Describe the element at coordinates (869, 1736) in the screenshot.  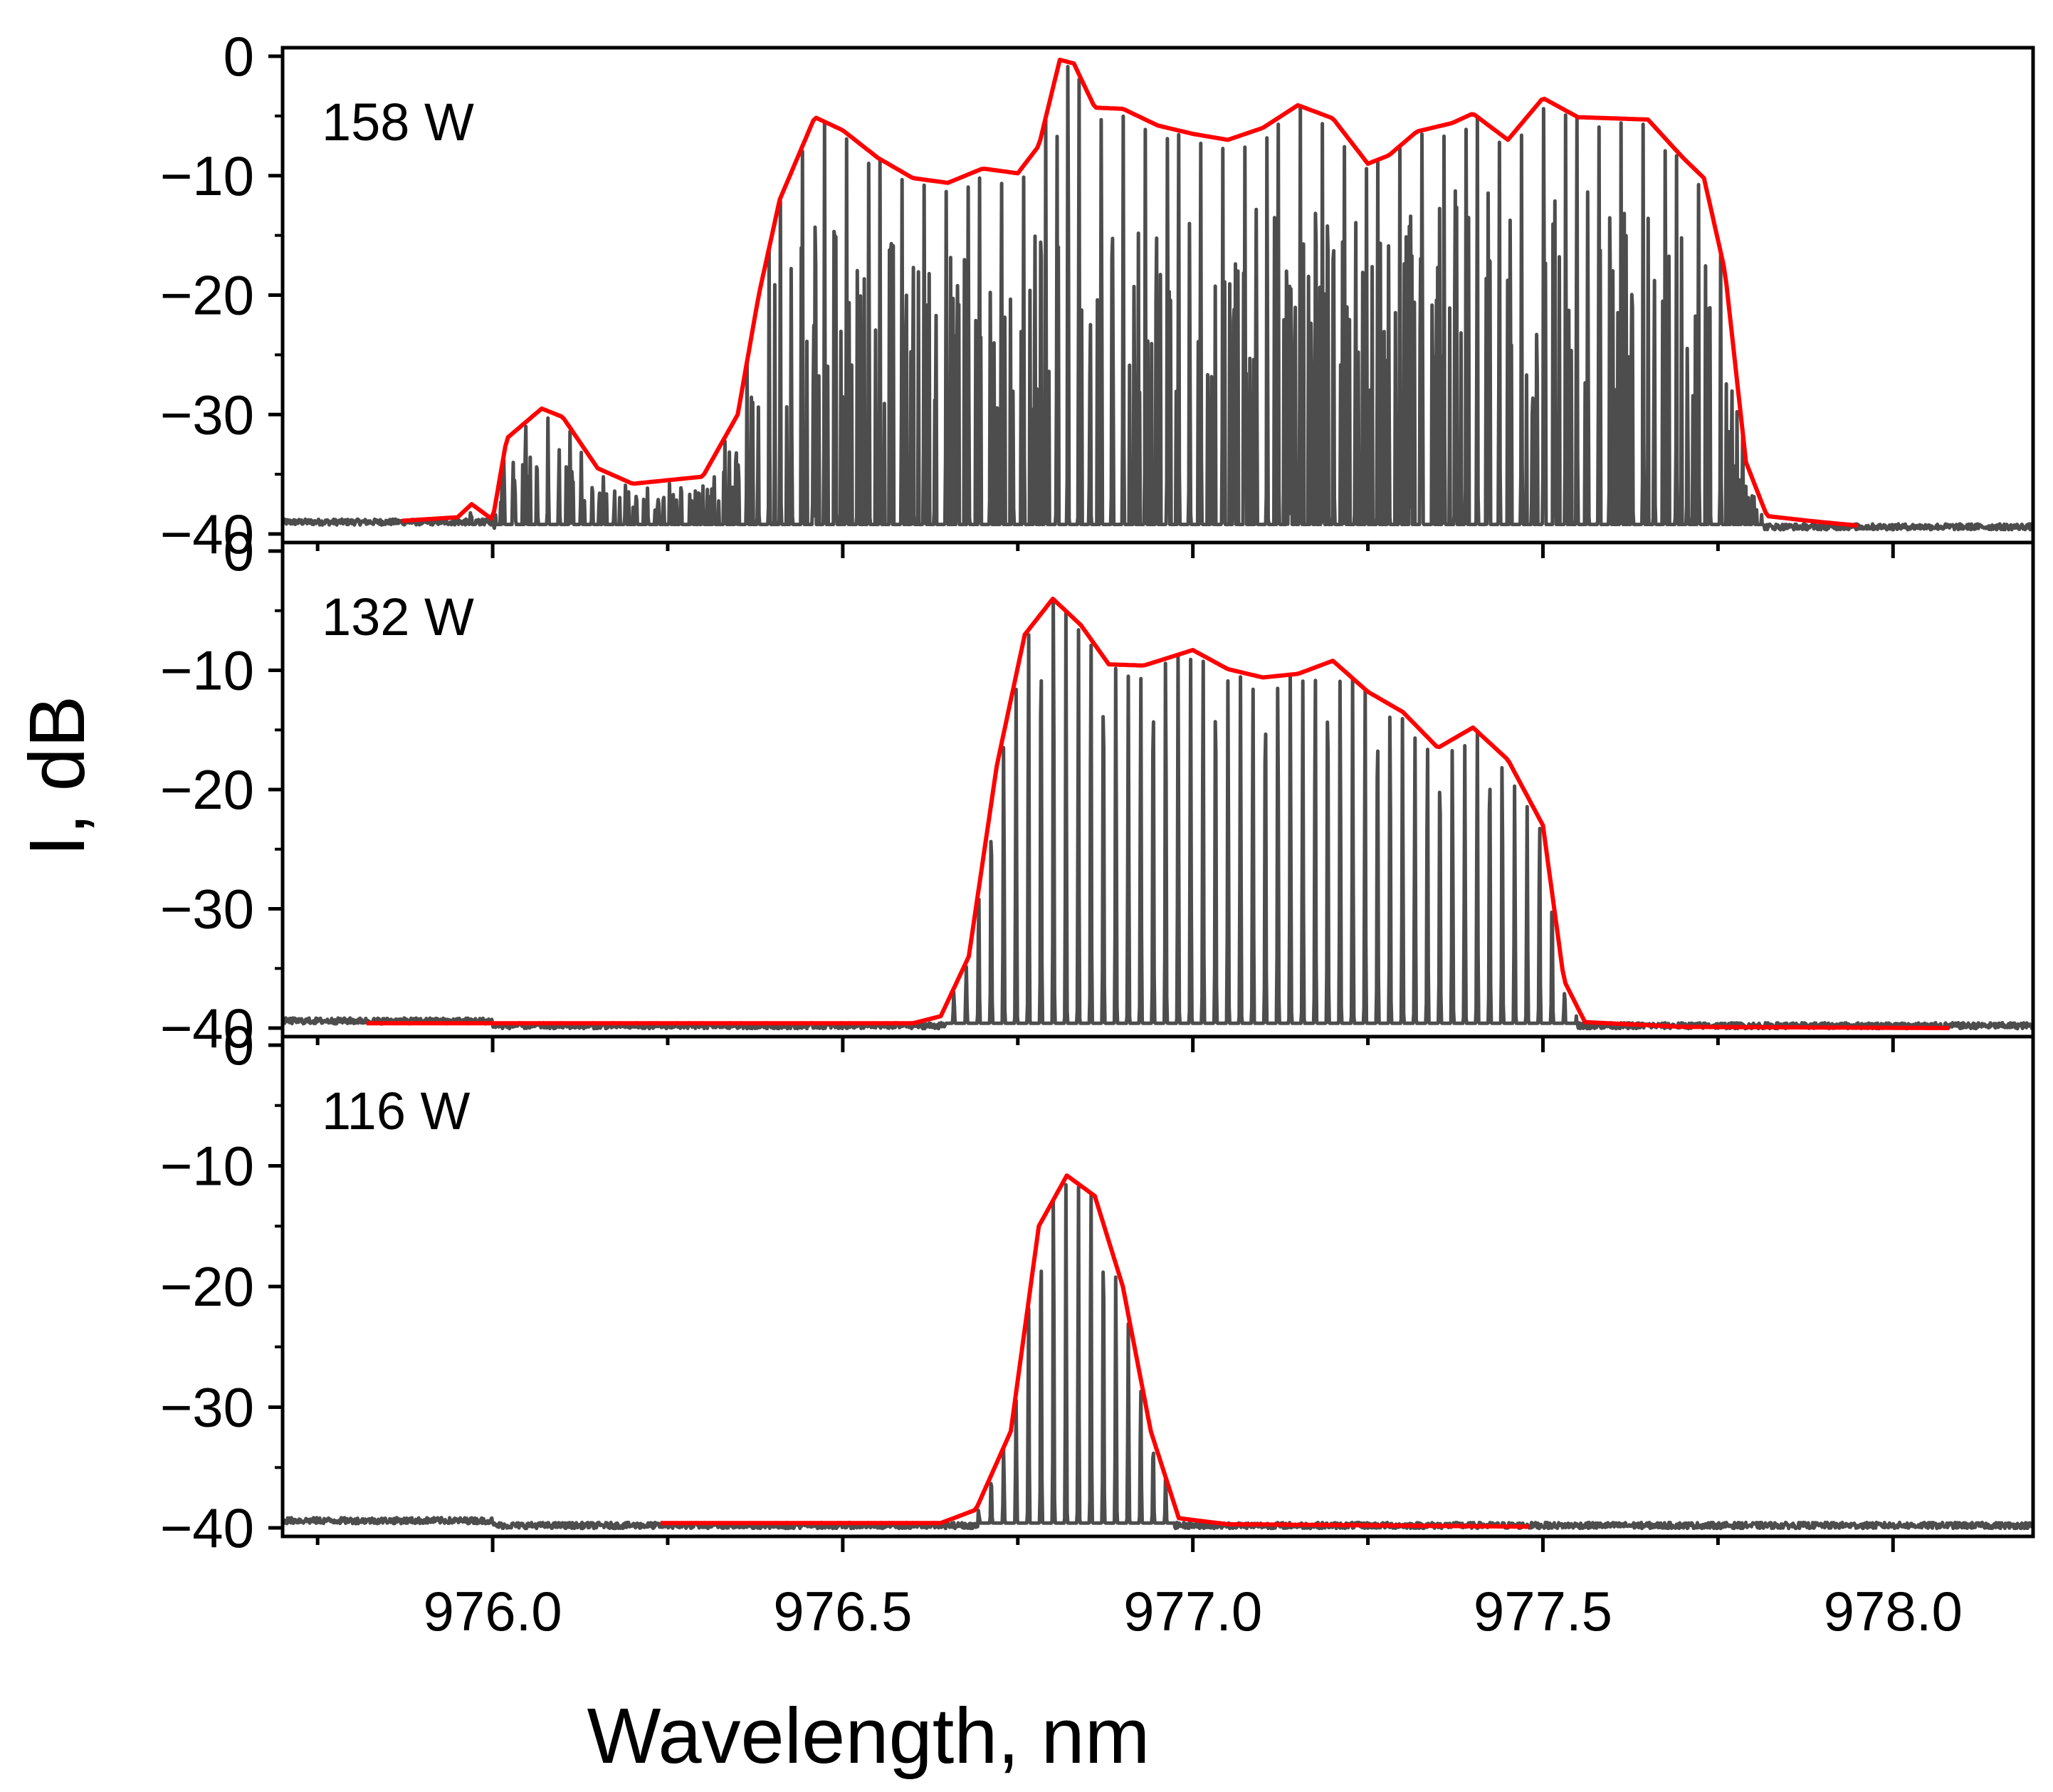
I see `x-axis-title: Wavelength, nm` at that location.